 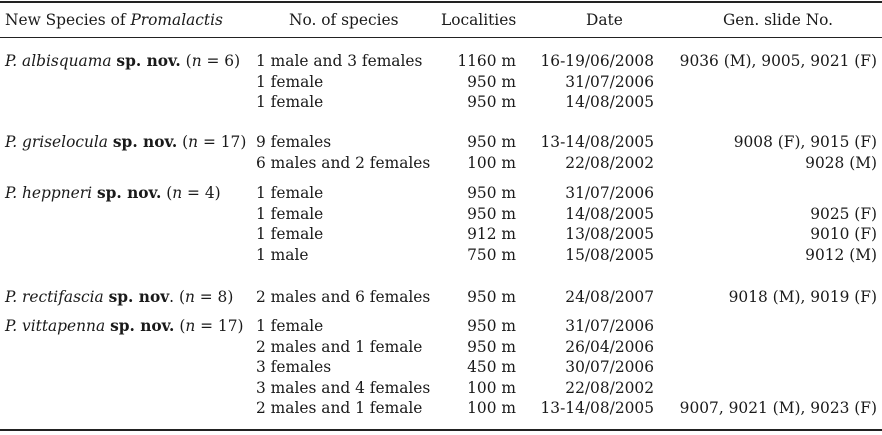 I want to click on specimen-count: 2 males and 6 females, so click(x=343, y=297).